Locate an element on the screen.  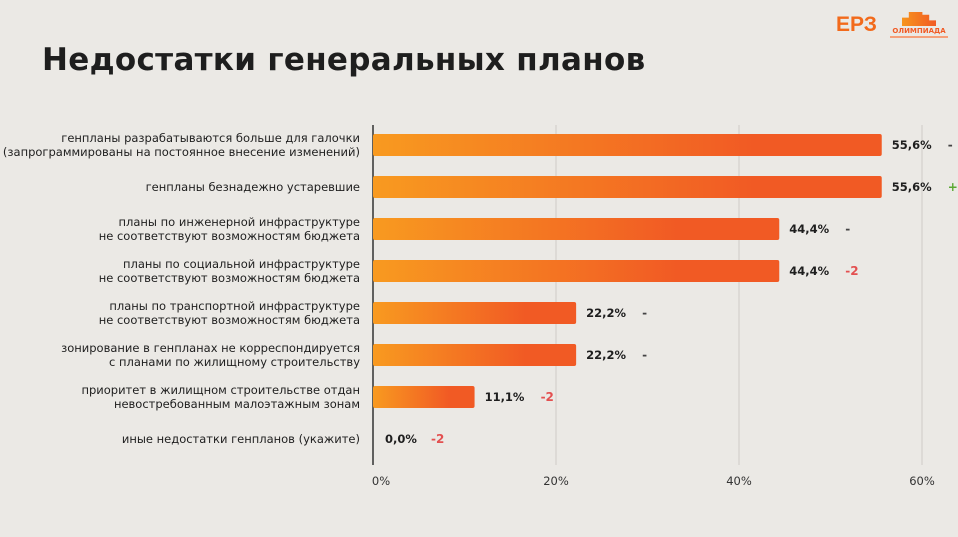
olympiad-logo: ОЛИМПИАДА is located at coordinates (919, 27).